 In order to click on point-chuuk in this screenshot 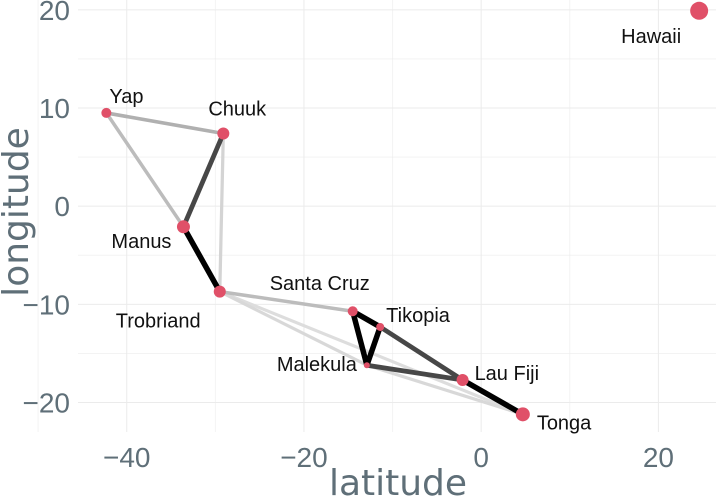, I will do `click(223, 133)`.